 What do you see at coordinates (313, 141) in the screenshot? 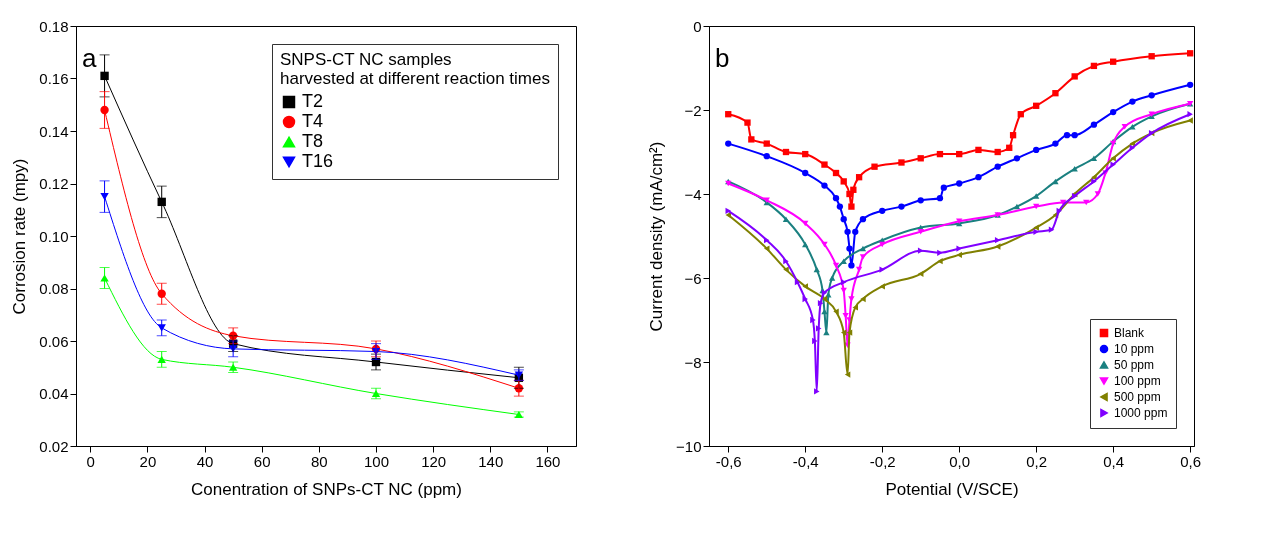
I see `legend-label: T8` at bounding box center [313, 141].